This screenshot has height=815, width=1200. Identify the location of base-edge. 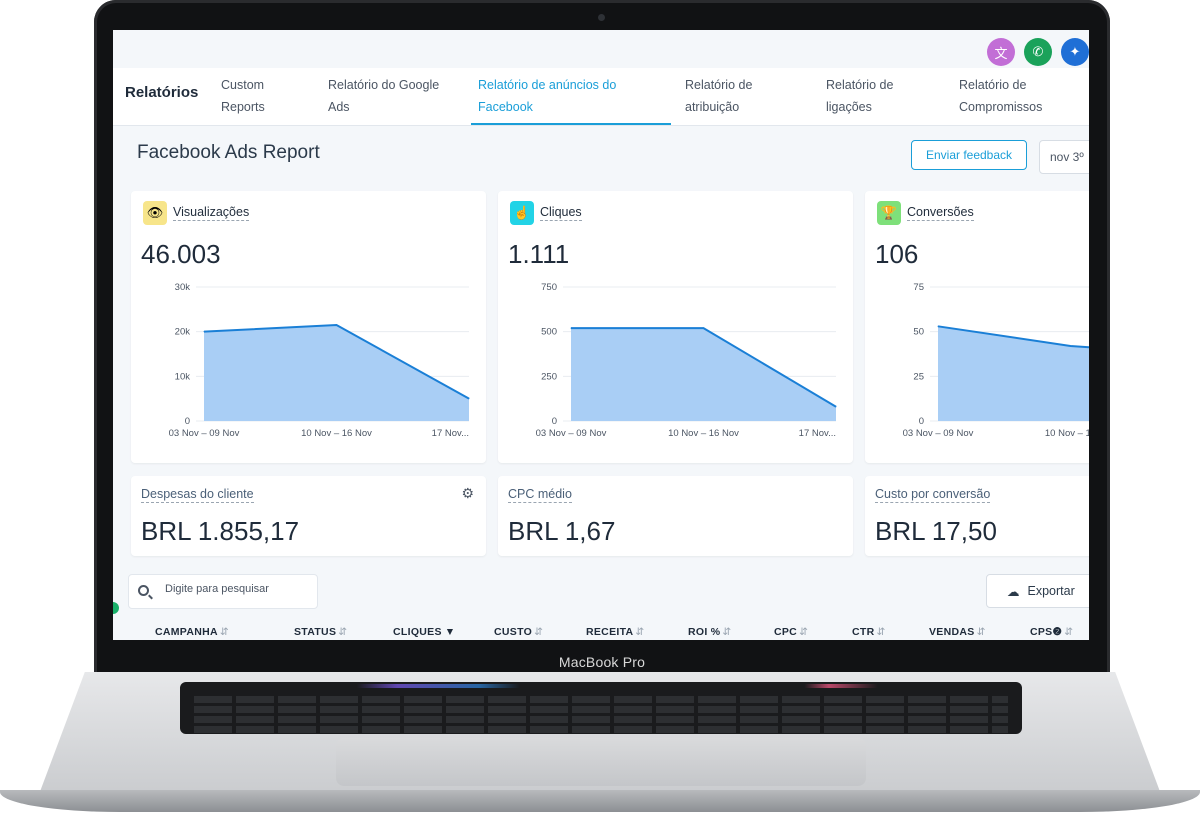
(600, 801).